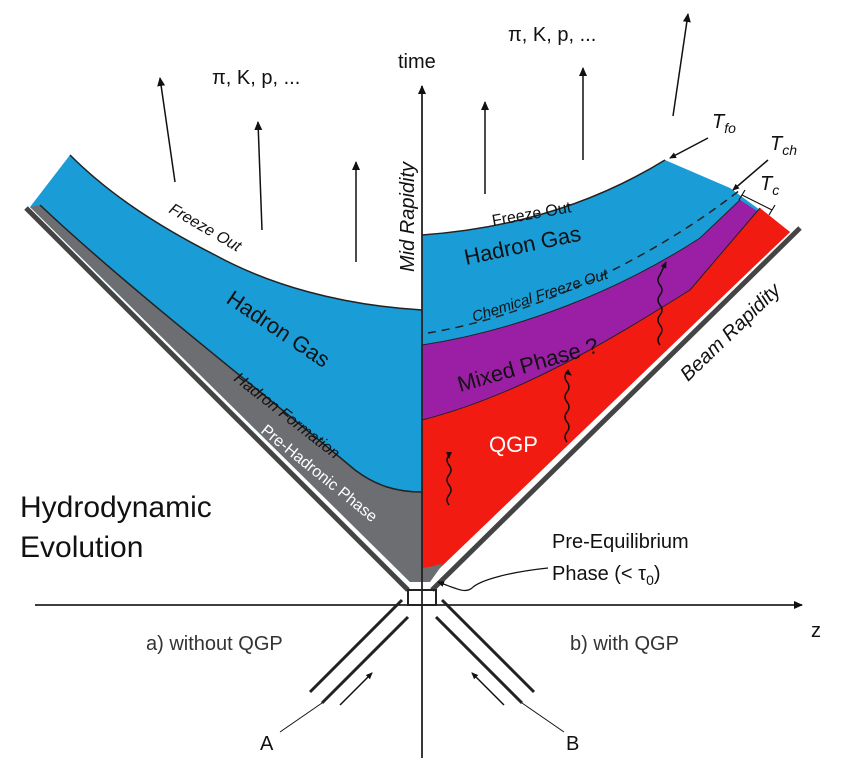  What do you see at coordinates (422, 597) in the screenshot?
I see `collision-region` at bounding box center [422, 597].